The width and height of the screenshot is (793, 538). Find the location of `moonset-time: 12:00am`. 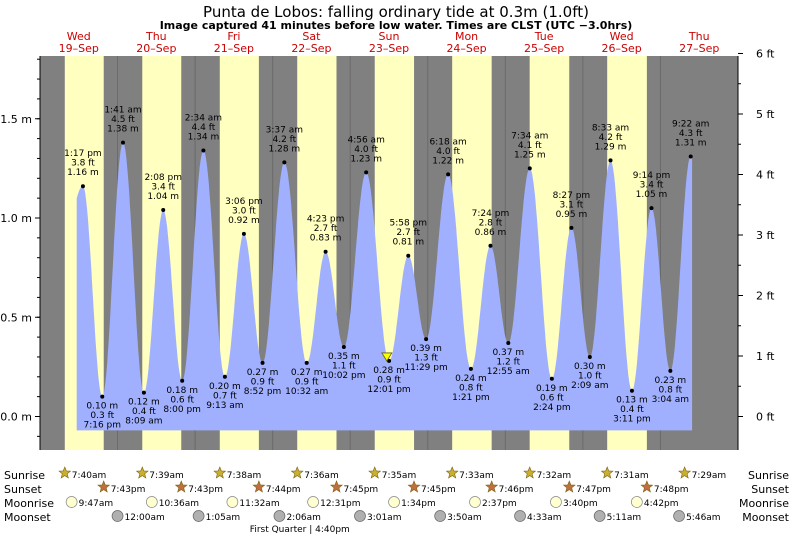

moonset-time: 12:00am is located at coordinates (145, 518).